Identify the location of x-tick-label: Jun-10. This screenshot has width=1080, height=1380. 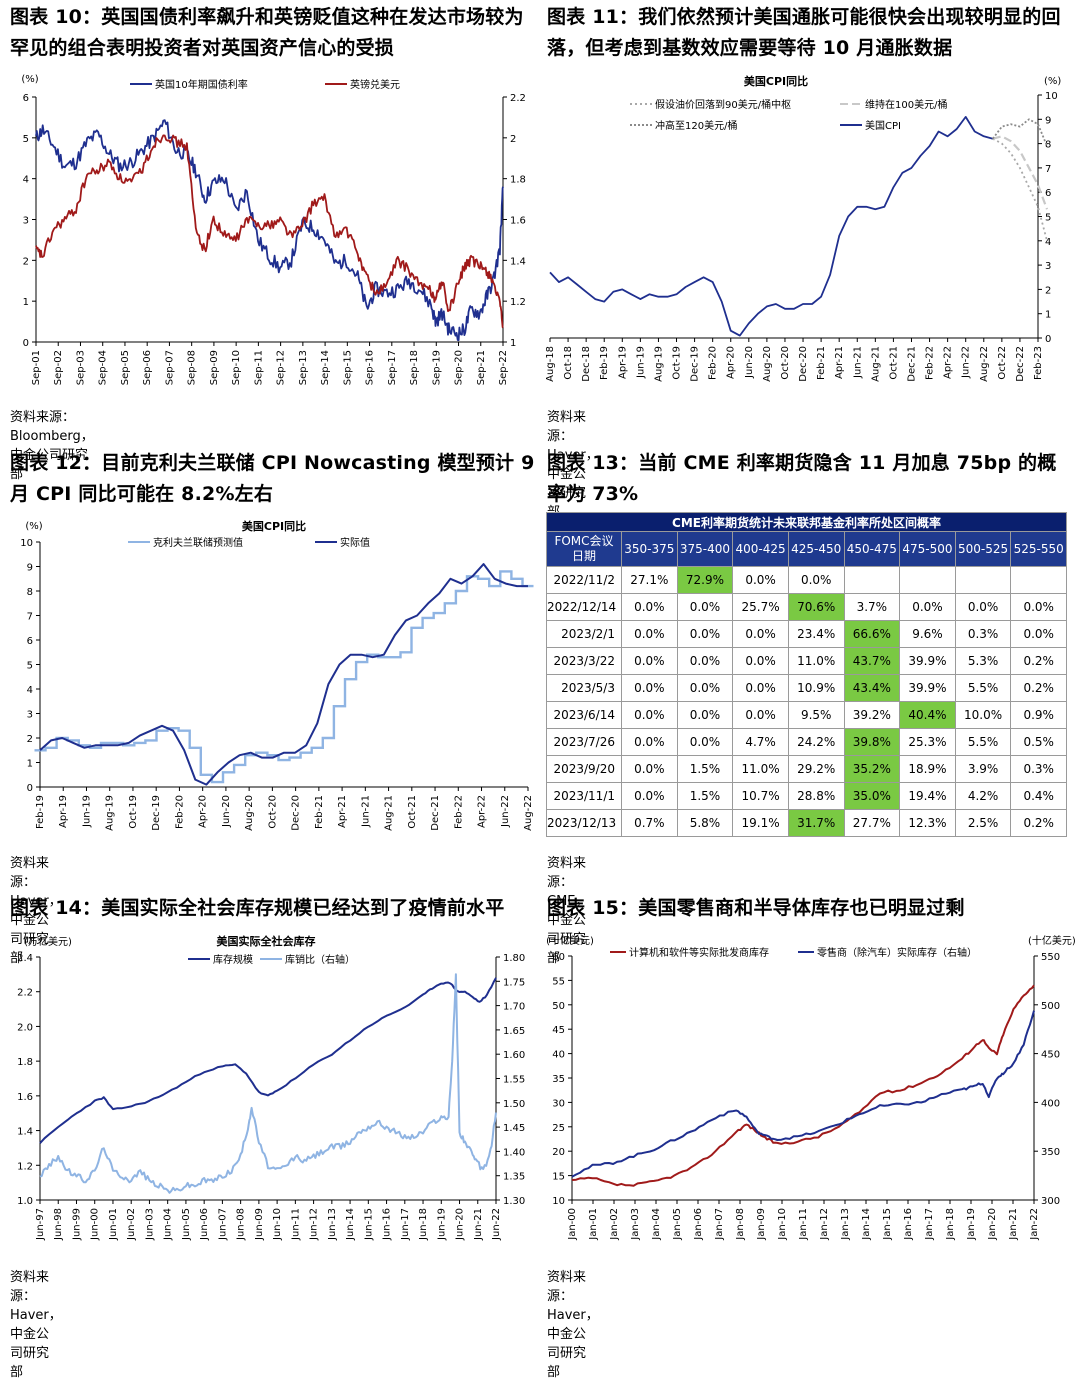
(277, 1224).